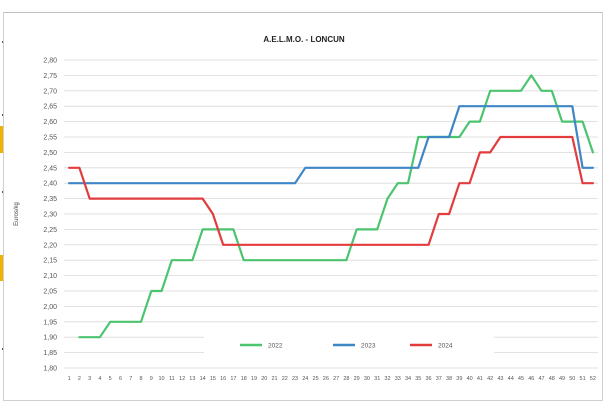 This screenshot has height=402, width=605. Describe the element at coordinates (428, 379) in the screenshot. I see `x-tick-label: 36` at that location.